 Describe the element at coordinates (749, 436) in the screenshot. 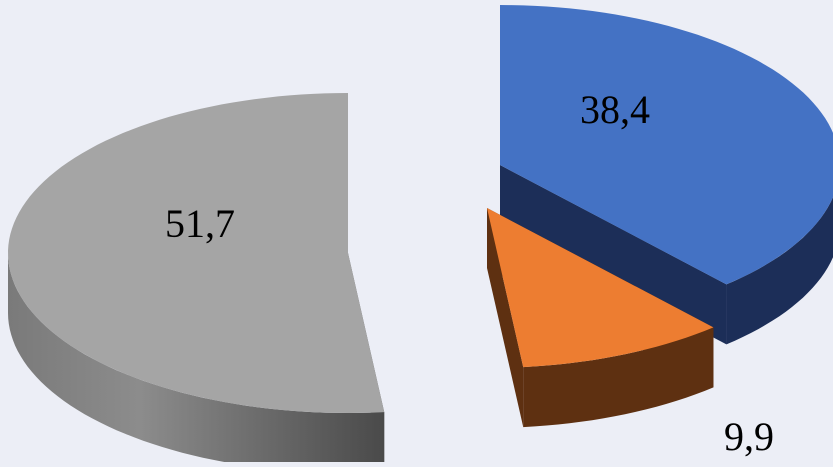

I see `slice-label-1: 9,9` at that location.